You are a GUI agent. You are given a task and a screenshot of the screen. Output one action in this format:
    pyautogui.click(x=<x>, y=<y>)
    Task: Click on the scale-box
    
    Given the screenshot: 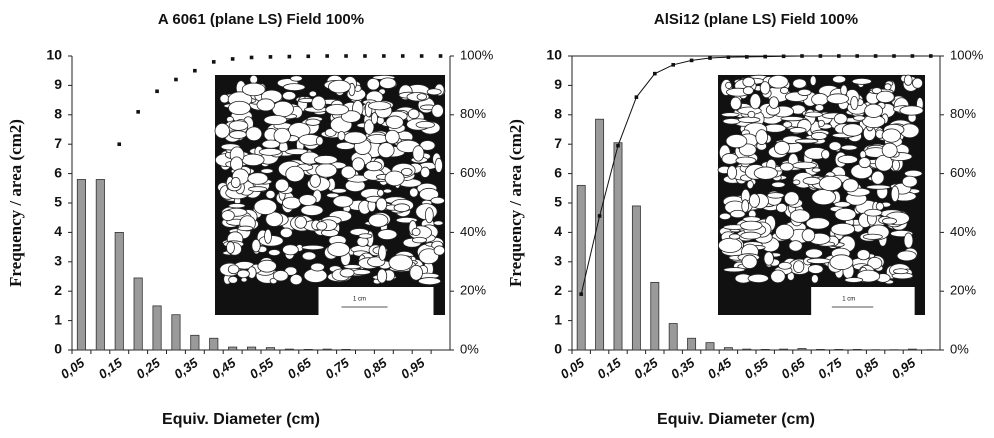 What is the action you would take?
    pyautogui.click(x=863, y=301)
    